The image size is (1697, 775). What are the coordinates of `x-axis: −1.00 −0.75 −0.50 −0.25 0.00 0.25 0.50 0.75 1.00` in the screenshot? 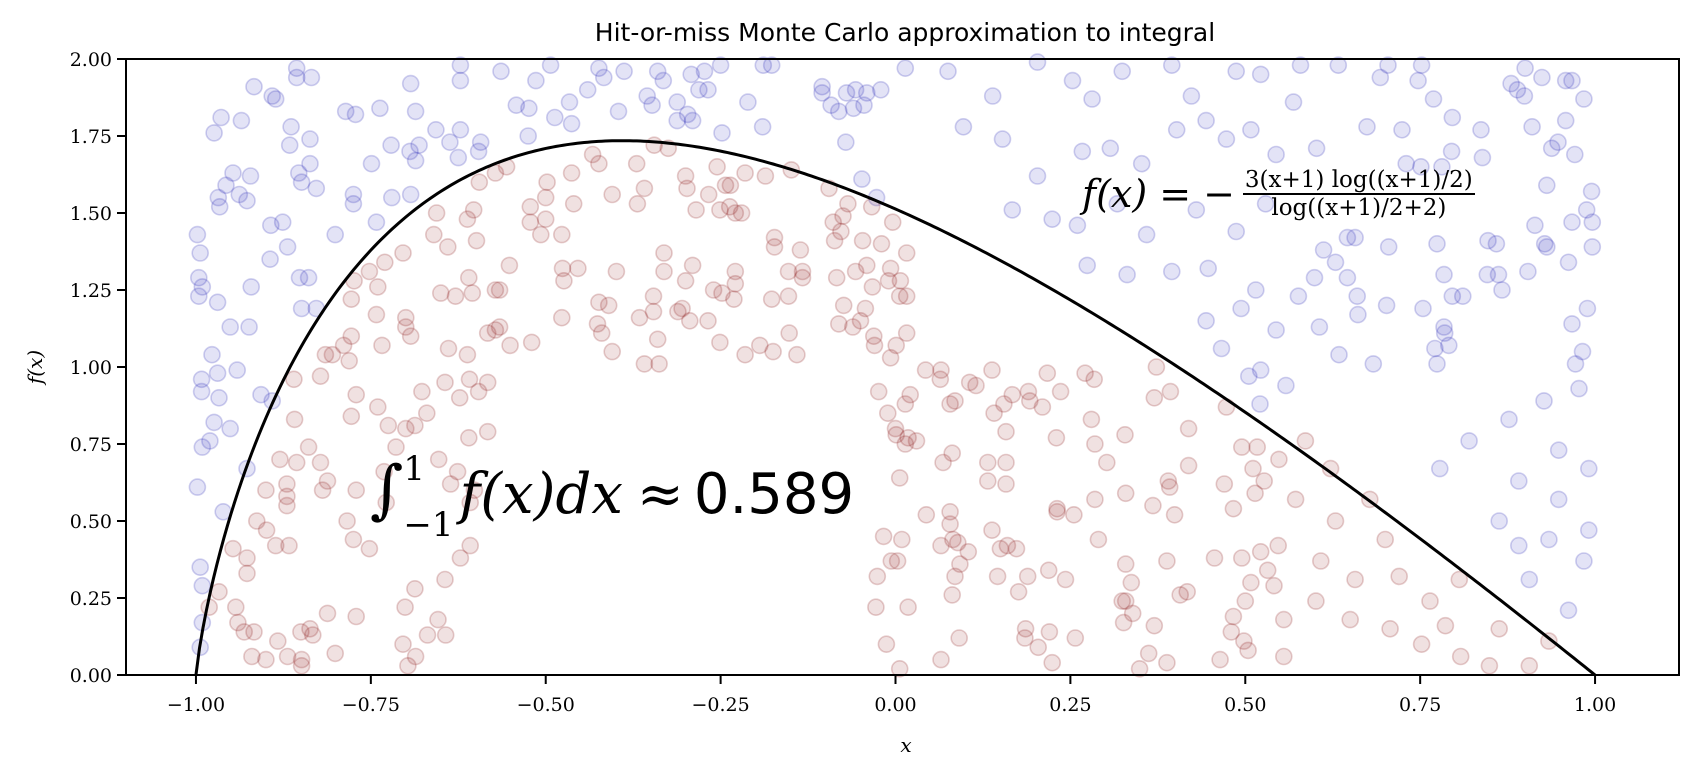 It's located at (891, 695).